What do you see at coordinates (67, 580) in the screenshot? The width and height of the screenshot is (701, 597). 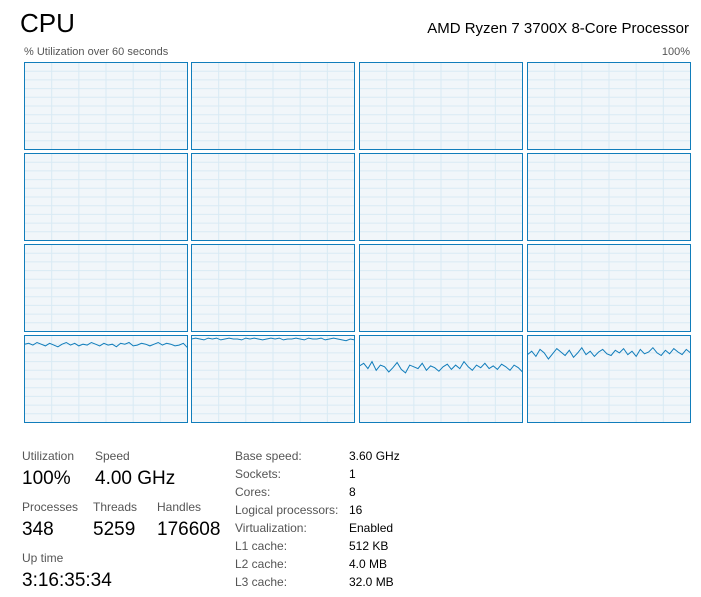 I see `stat-value: 3:16:35:34` at bounding box center [67, 580].